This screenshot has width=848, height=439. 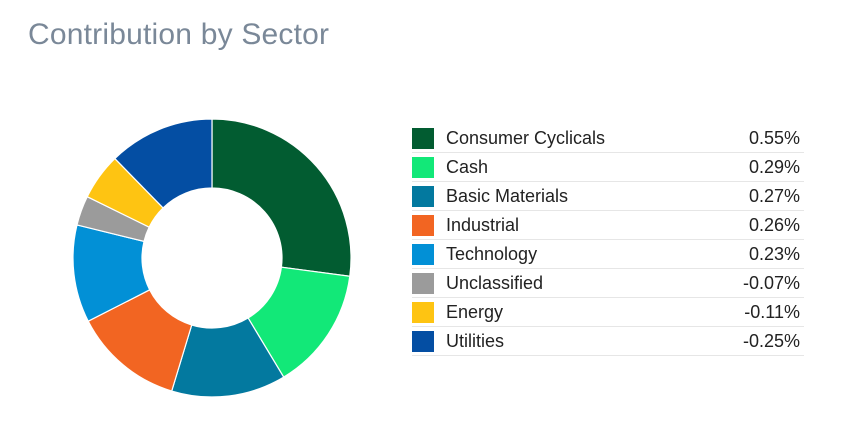 I want to click on legend-label: Basic Materials, so click(x=575, y=196).